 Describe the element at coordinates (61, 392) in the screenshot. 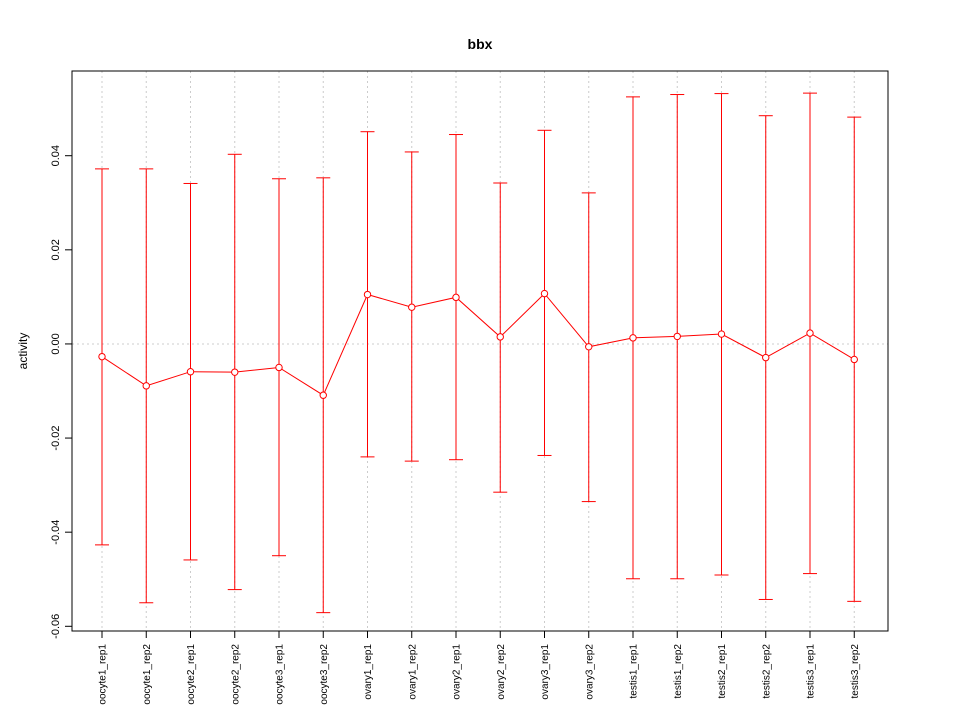

I see `y-axis: -0.06 -0.04 -0.02 0.00 0.02 0.04` at that location.